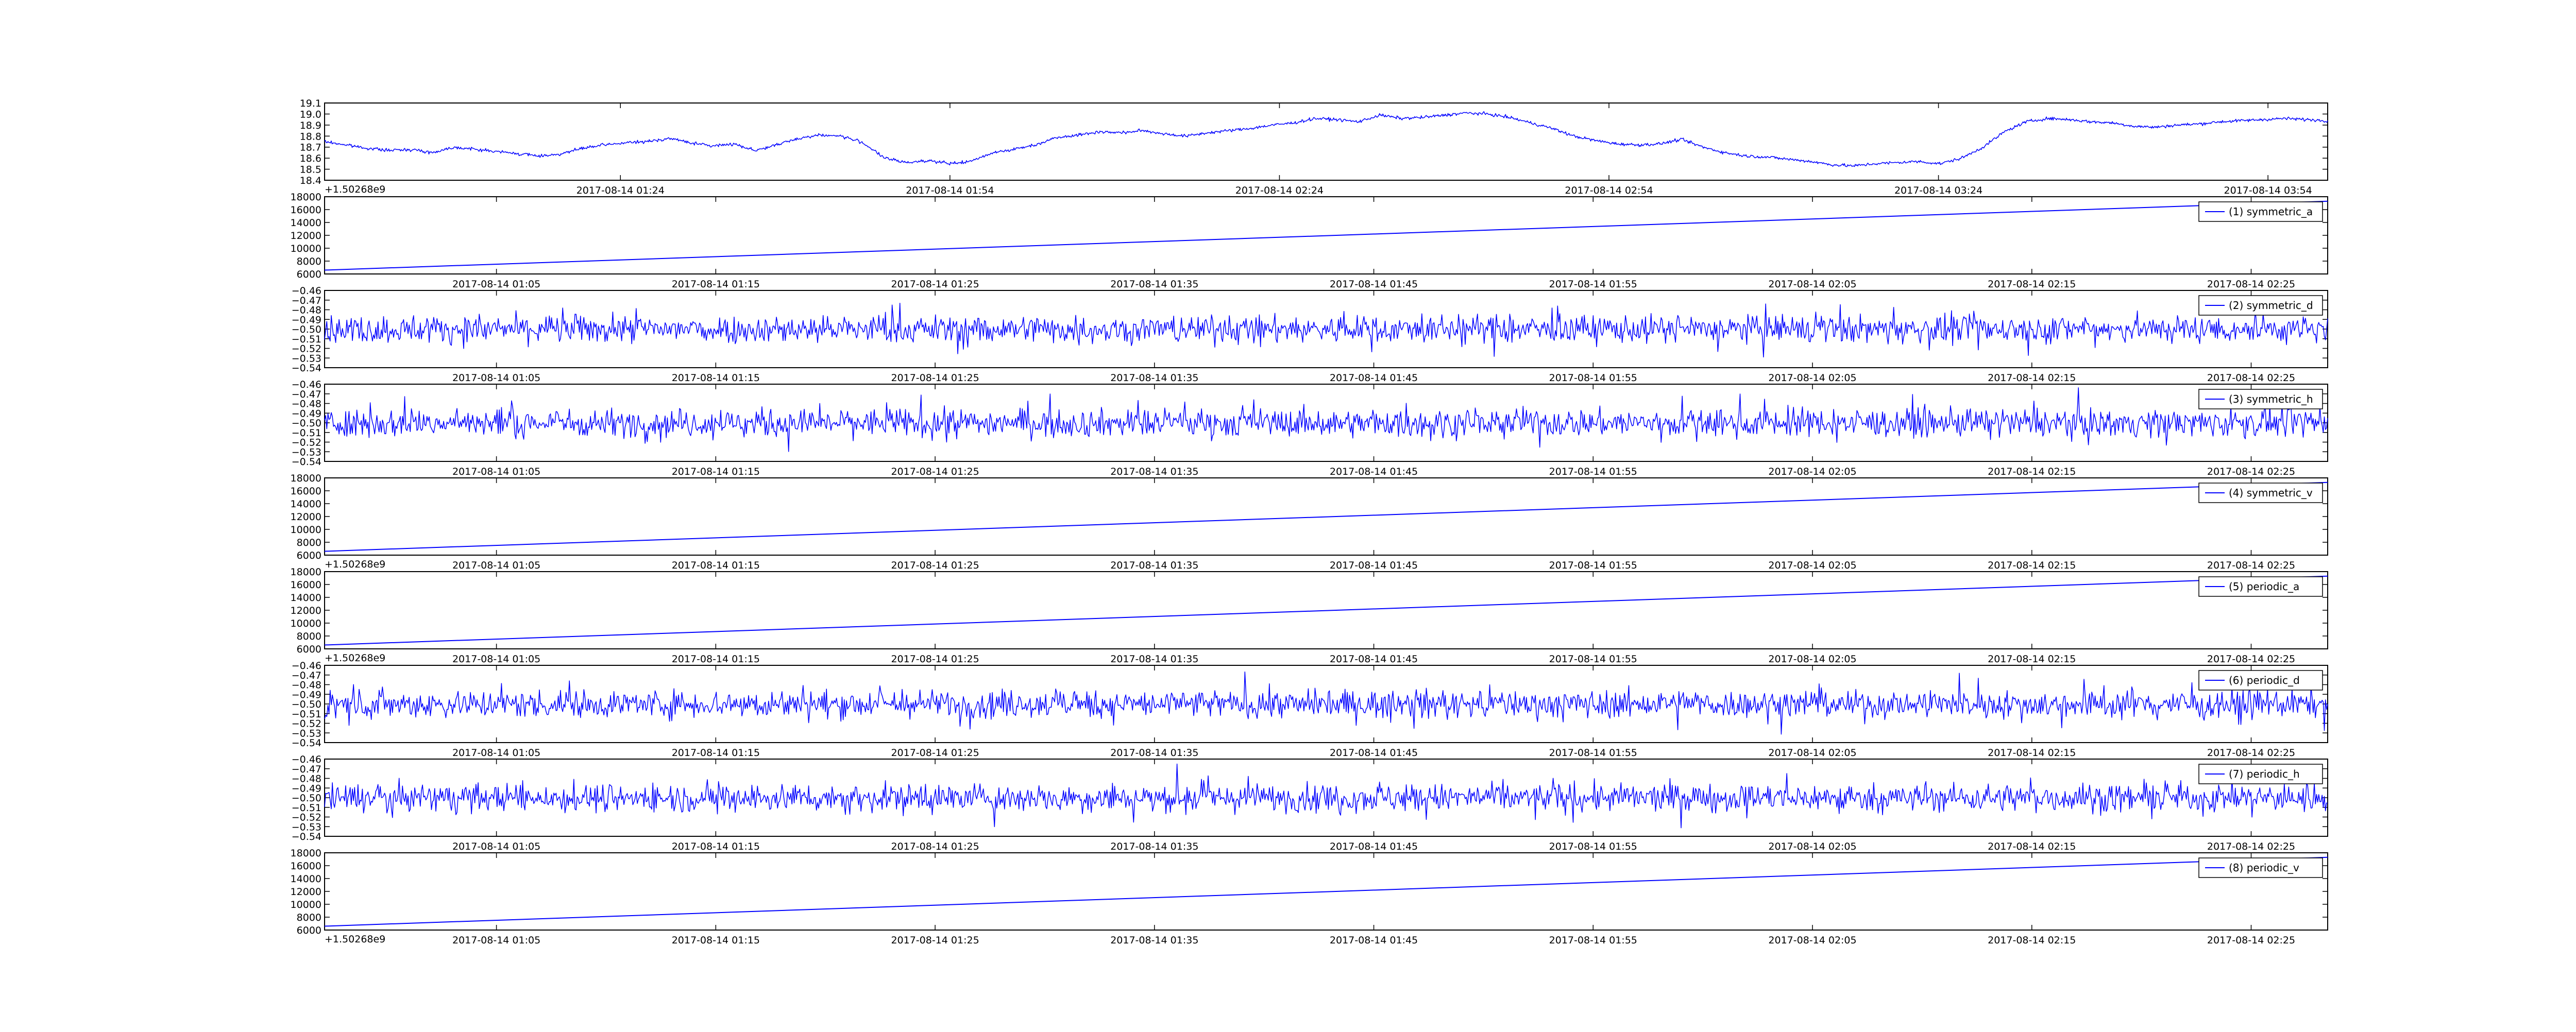 Image resolution: width=2576 pixels, height=1032 pixels. Describe the element at coordinates (2271, 493) in the screenshot. I see `legend-label: (4) symmetric_v` at that location.